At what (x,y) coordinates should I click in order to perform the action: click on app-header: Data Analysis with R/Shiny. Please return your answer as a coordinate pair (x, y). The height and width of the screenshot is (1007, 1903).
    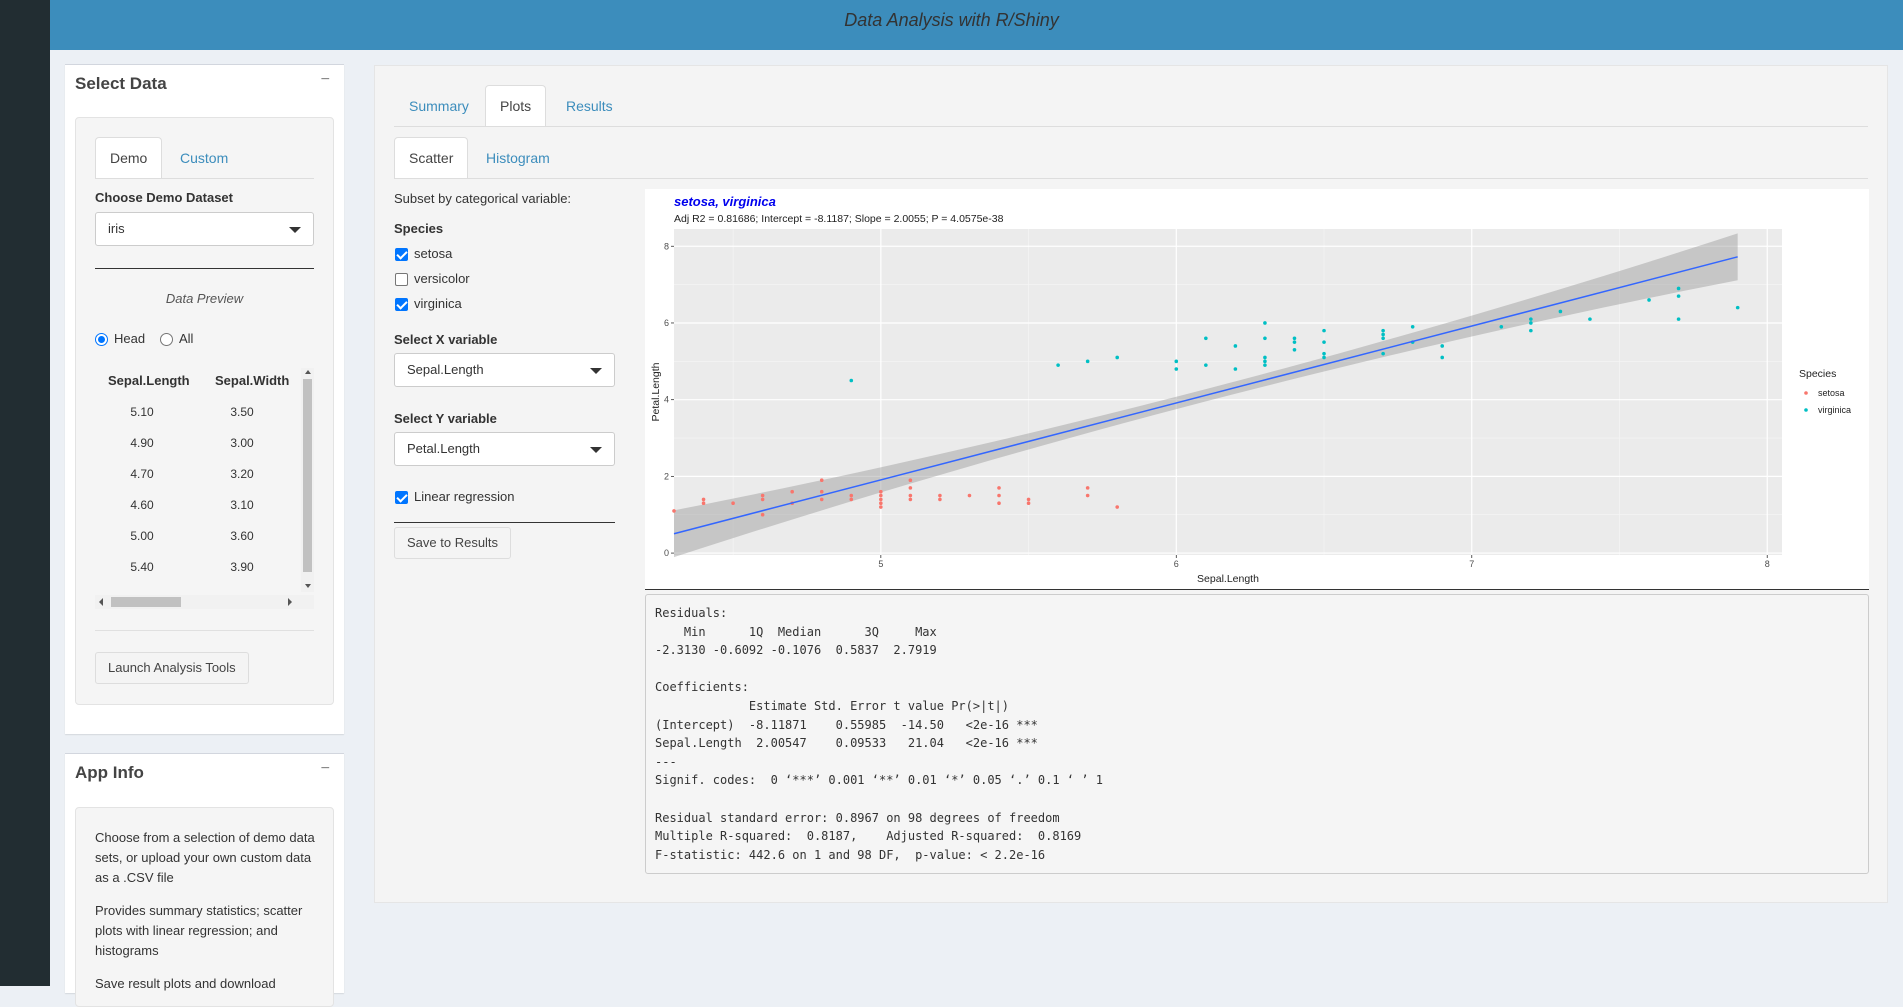
    Looking at the image, I should click on (951, 25).